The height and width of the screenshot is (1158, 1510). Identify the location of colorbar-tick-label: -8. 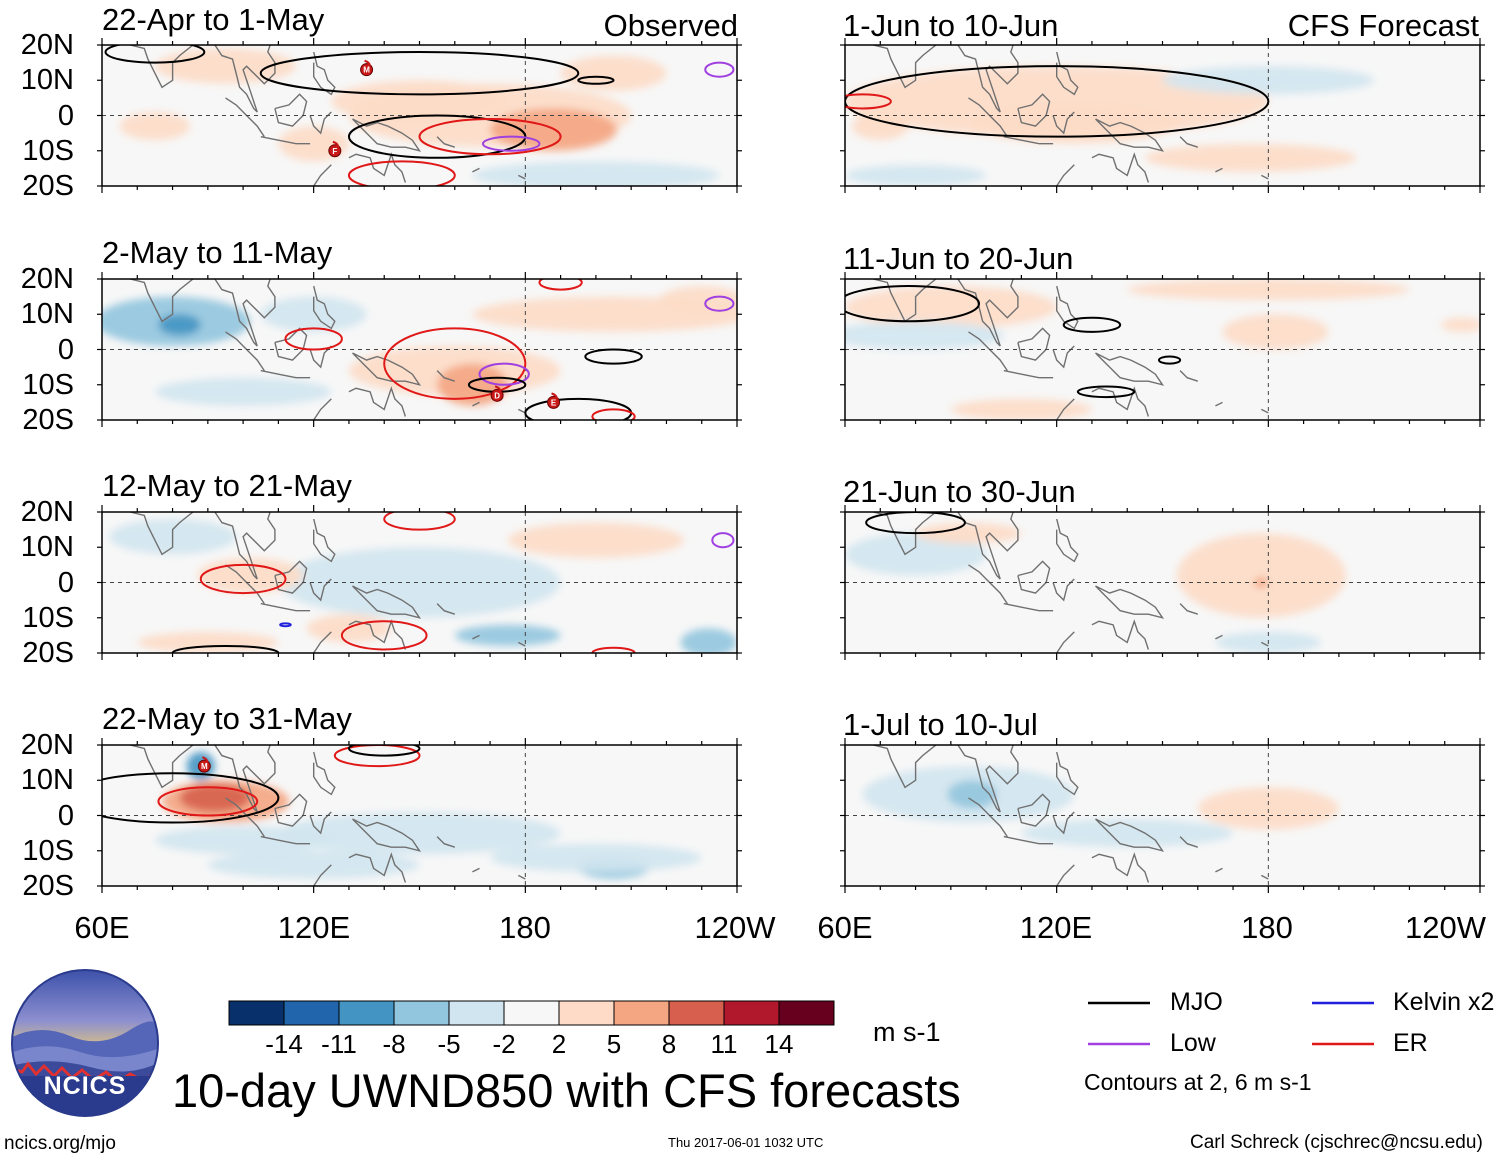
(394, 1044).